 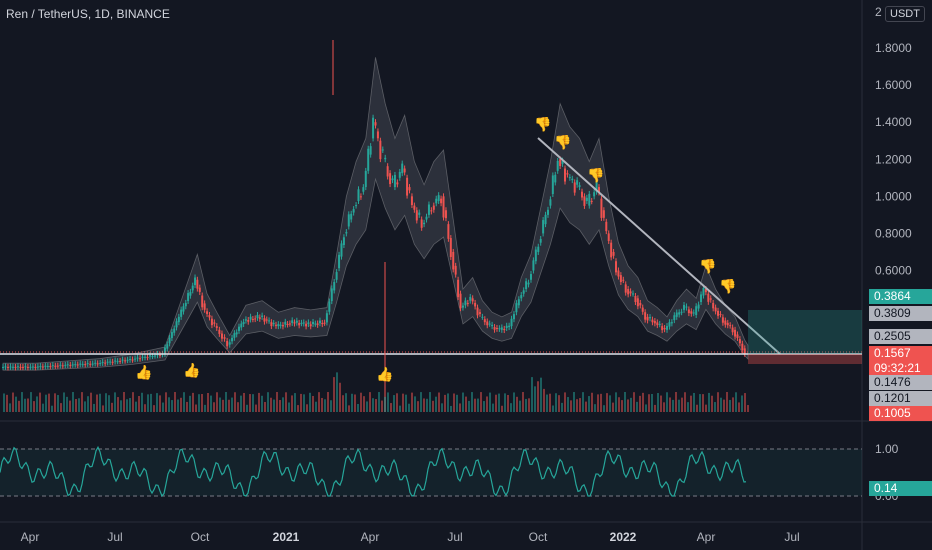 What do you see at coordinates (659, 246) in the screenshot?
I see `resistance-trendline` at bounding box center [659, 246].